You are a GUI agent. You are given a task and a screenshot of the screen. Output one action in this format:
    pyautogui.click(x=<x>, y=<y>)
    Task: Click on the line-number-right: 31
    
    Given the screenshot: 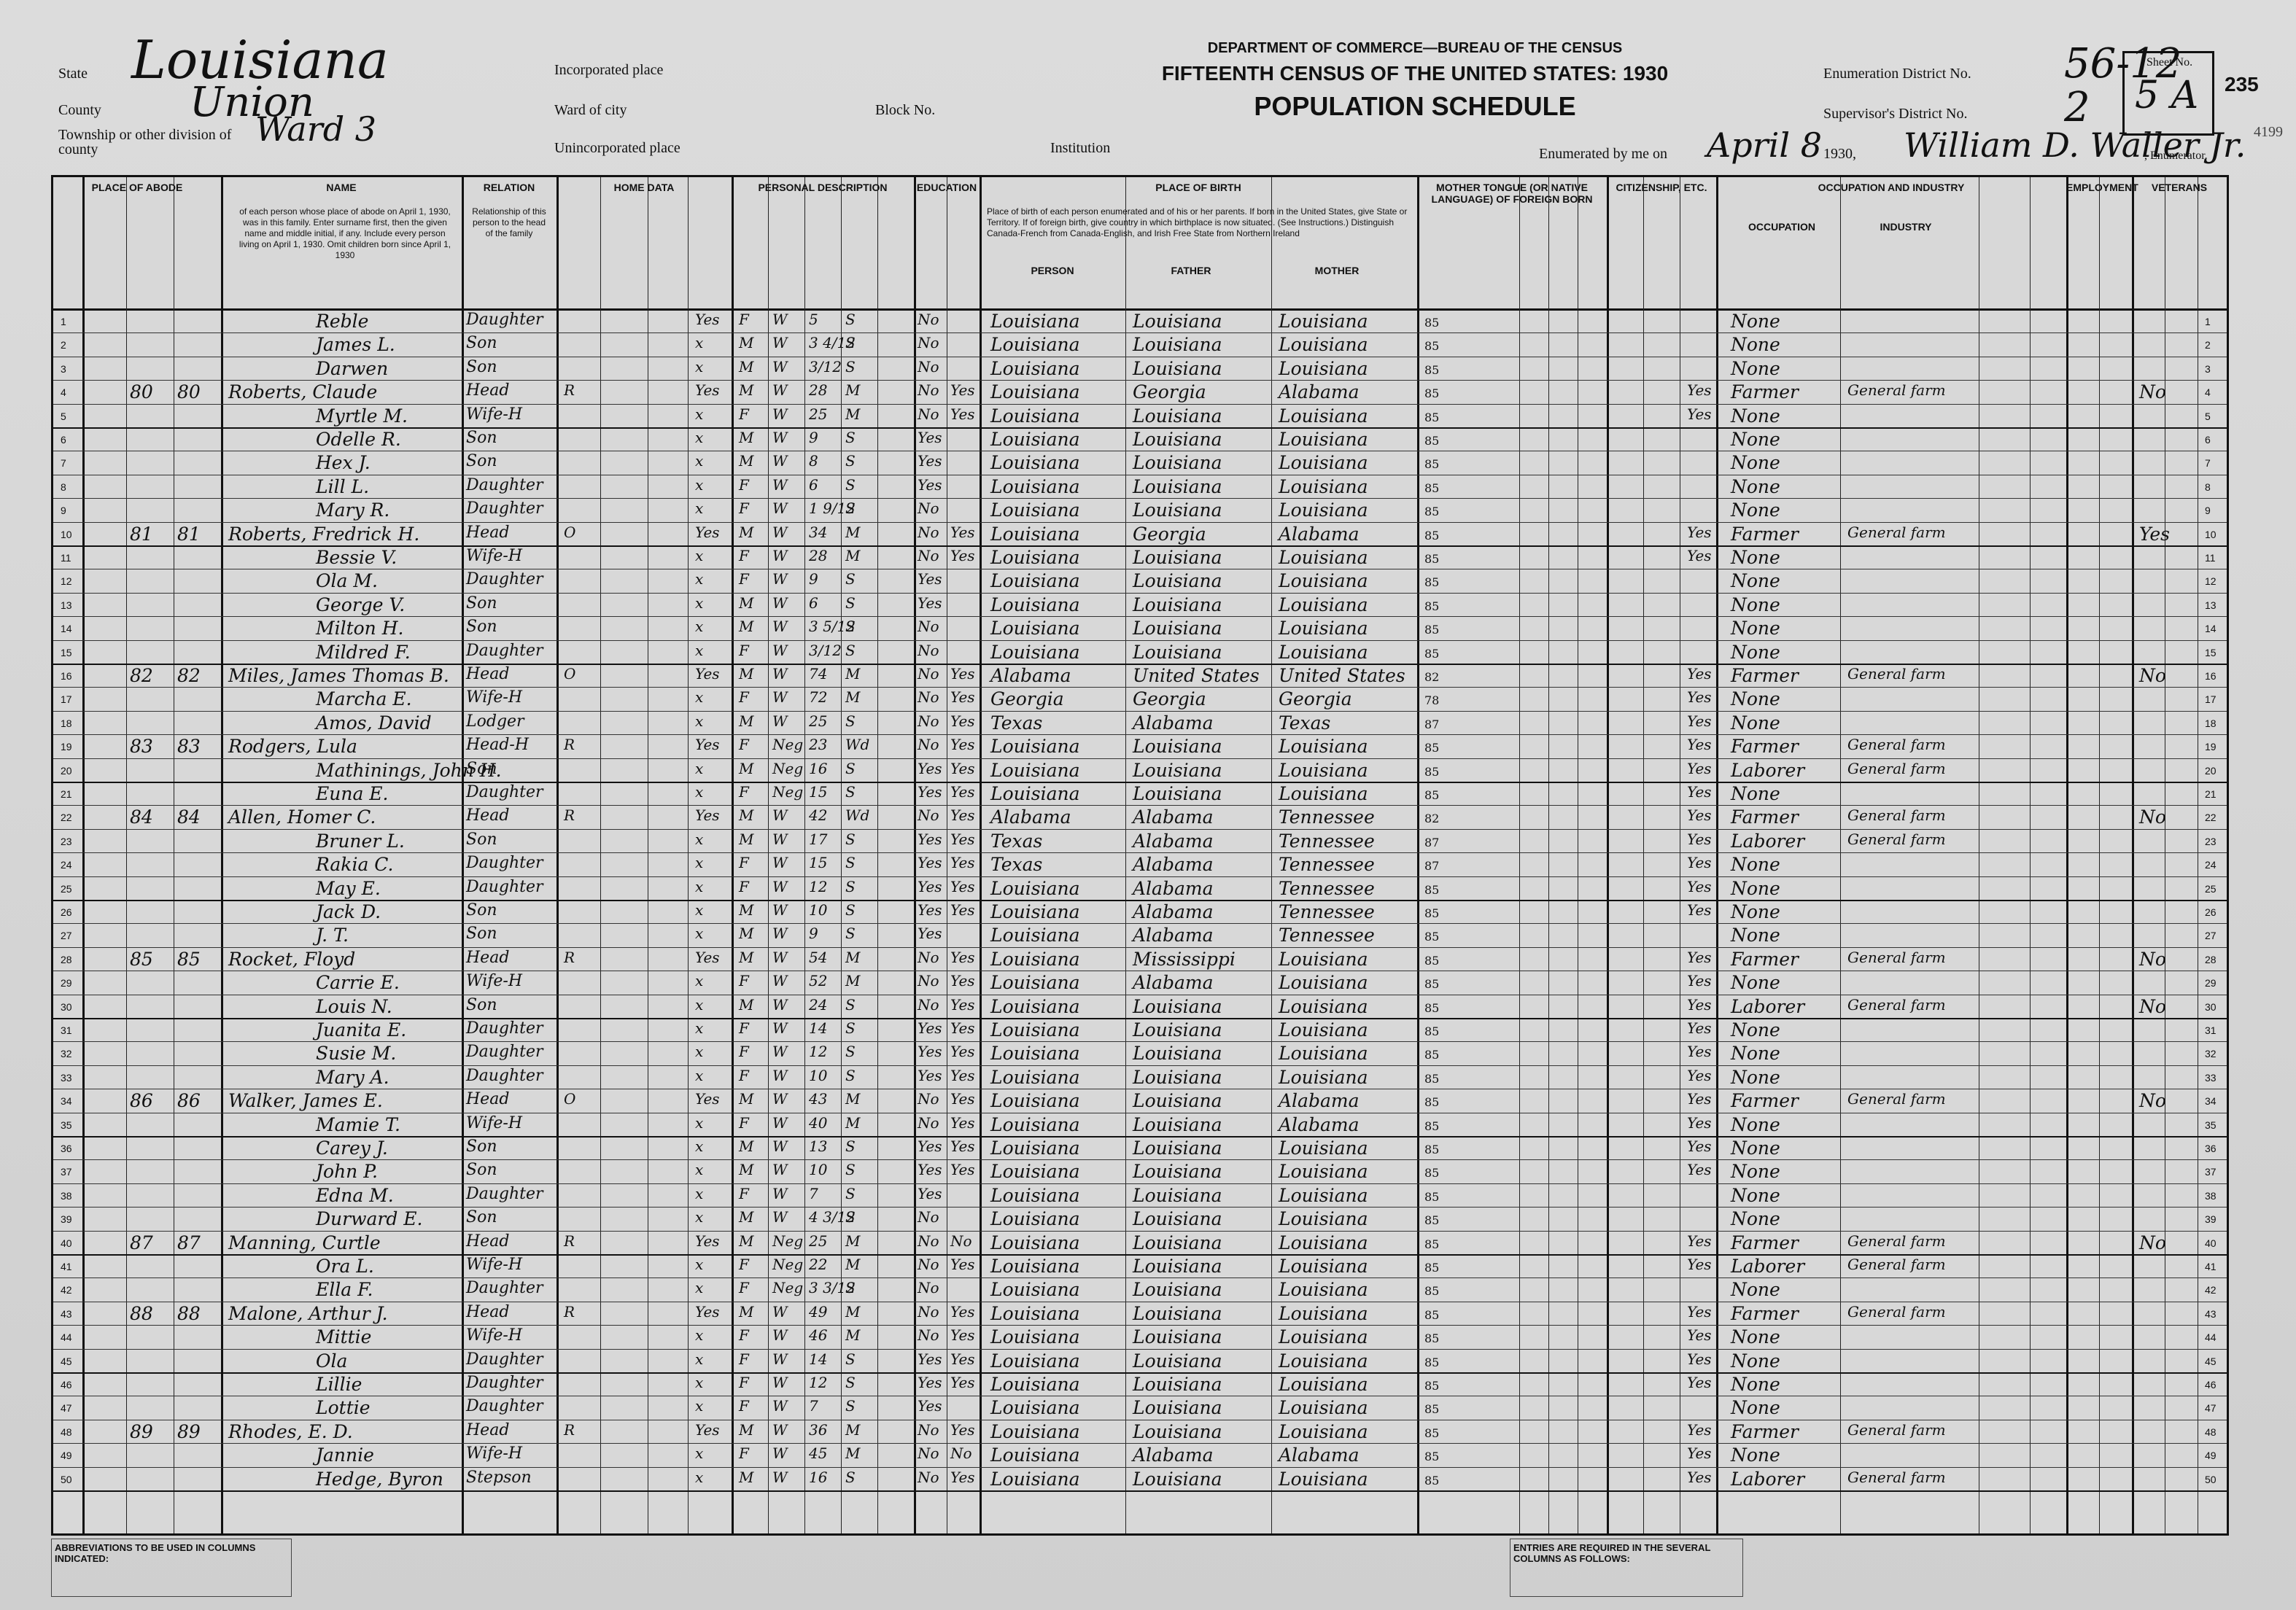 What is the action you would take?
    pyautogui.click(x=2211, y=1030)
    